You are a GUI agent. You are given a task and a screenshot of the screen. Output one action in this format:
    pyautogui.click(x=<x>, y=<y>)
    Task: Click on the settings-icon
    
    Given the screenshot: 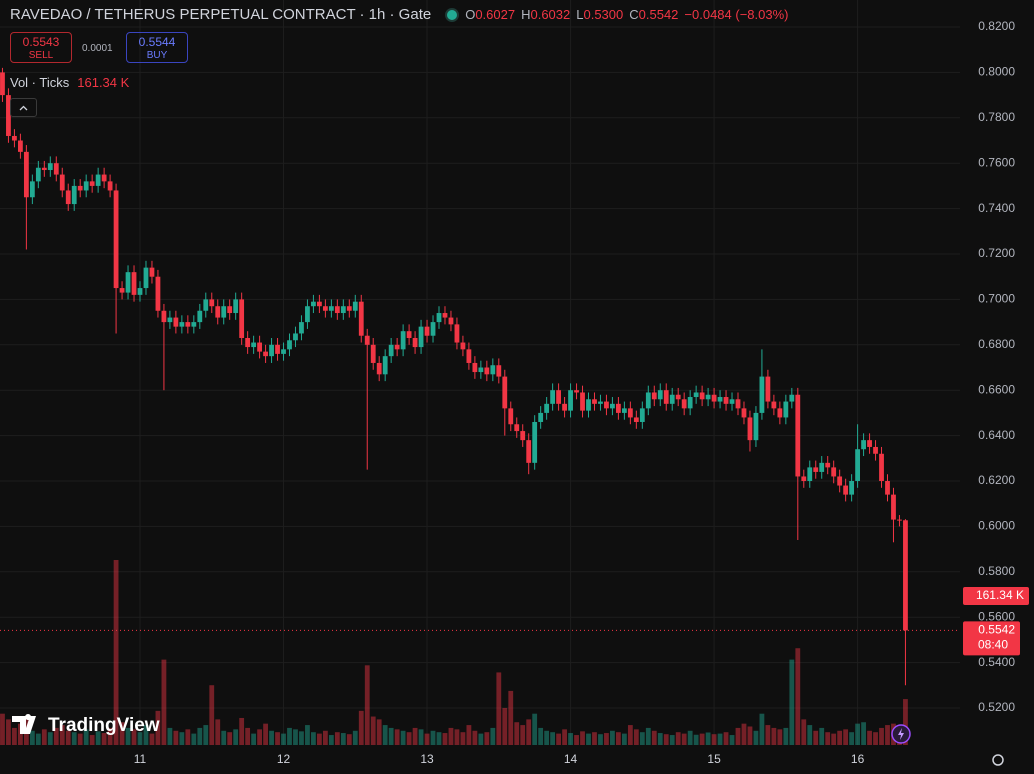 What is the action you would take?
    pyautogui.click(x=998, y=760)
    